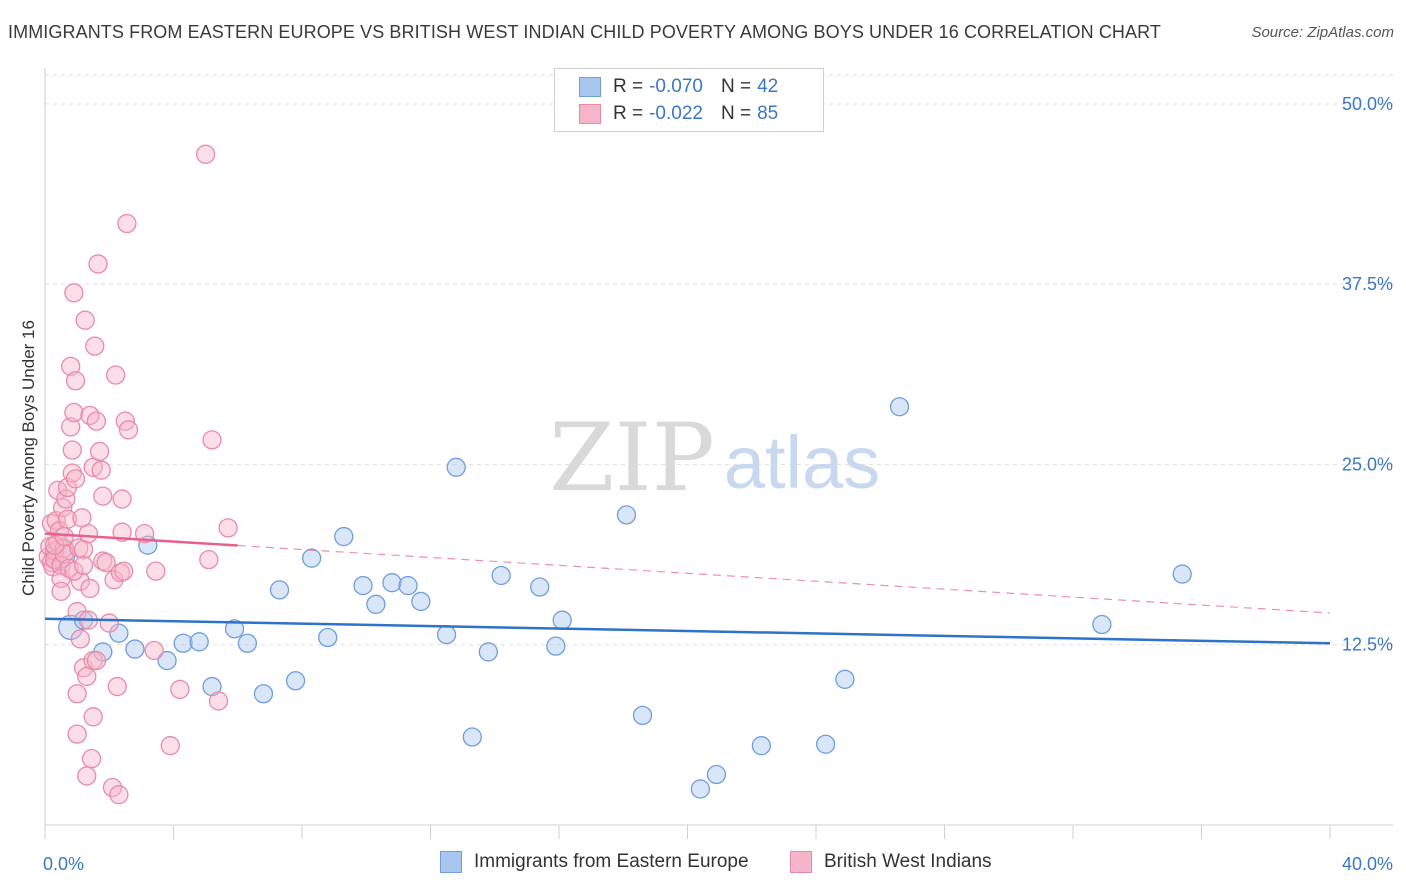 The image size is (1406, 892). I want to click on legend-row-blue: R = -0.070 N = 42, so click(678, 87).